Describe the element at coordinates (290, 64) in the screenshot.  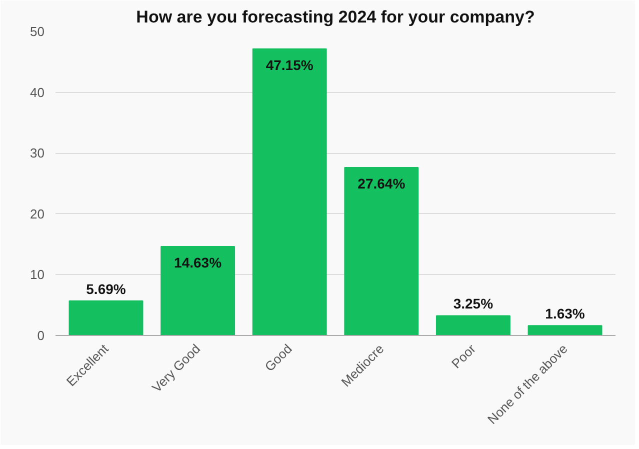
I see `data-label: 47.15%` at that location.